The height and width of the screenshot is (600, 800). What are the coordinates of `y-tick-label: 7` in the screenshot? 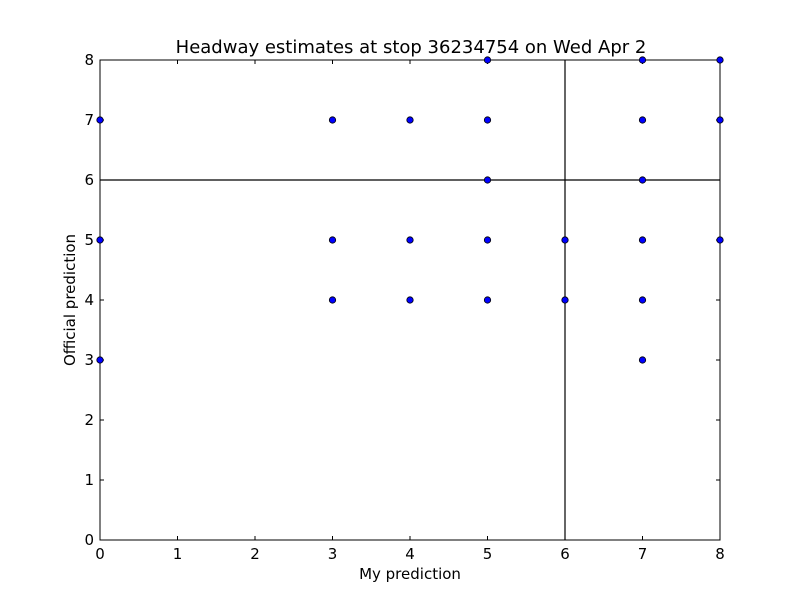 It's located at (89, 120).